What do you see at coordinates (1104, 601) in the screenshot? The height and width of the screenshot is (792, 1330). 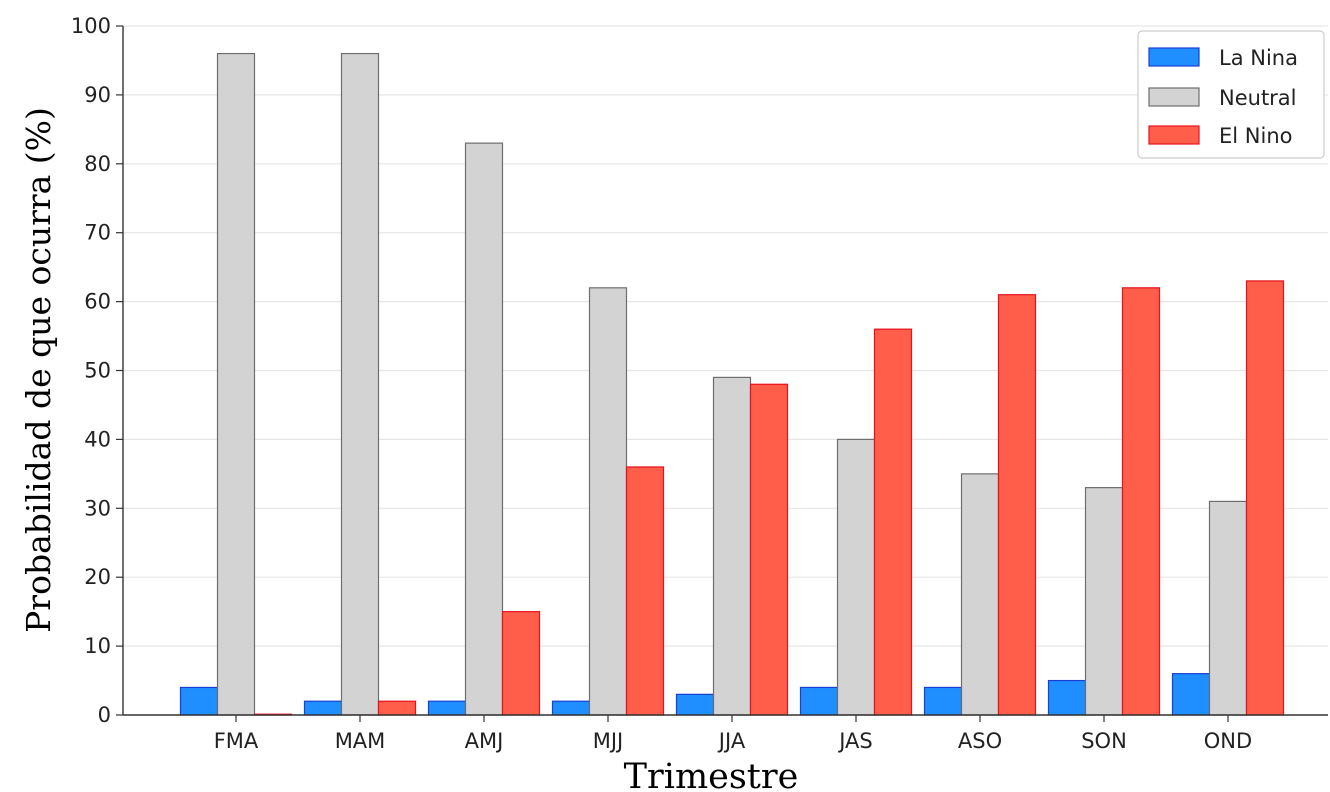 I see `bar-neutral-son` at bounding box center [1104, 601].